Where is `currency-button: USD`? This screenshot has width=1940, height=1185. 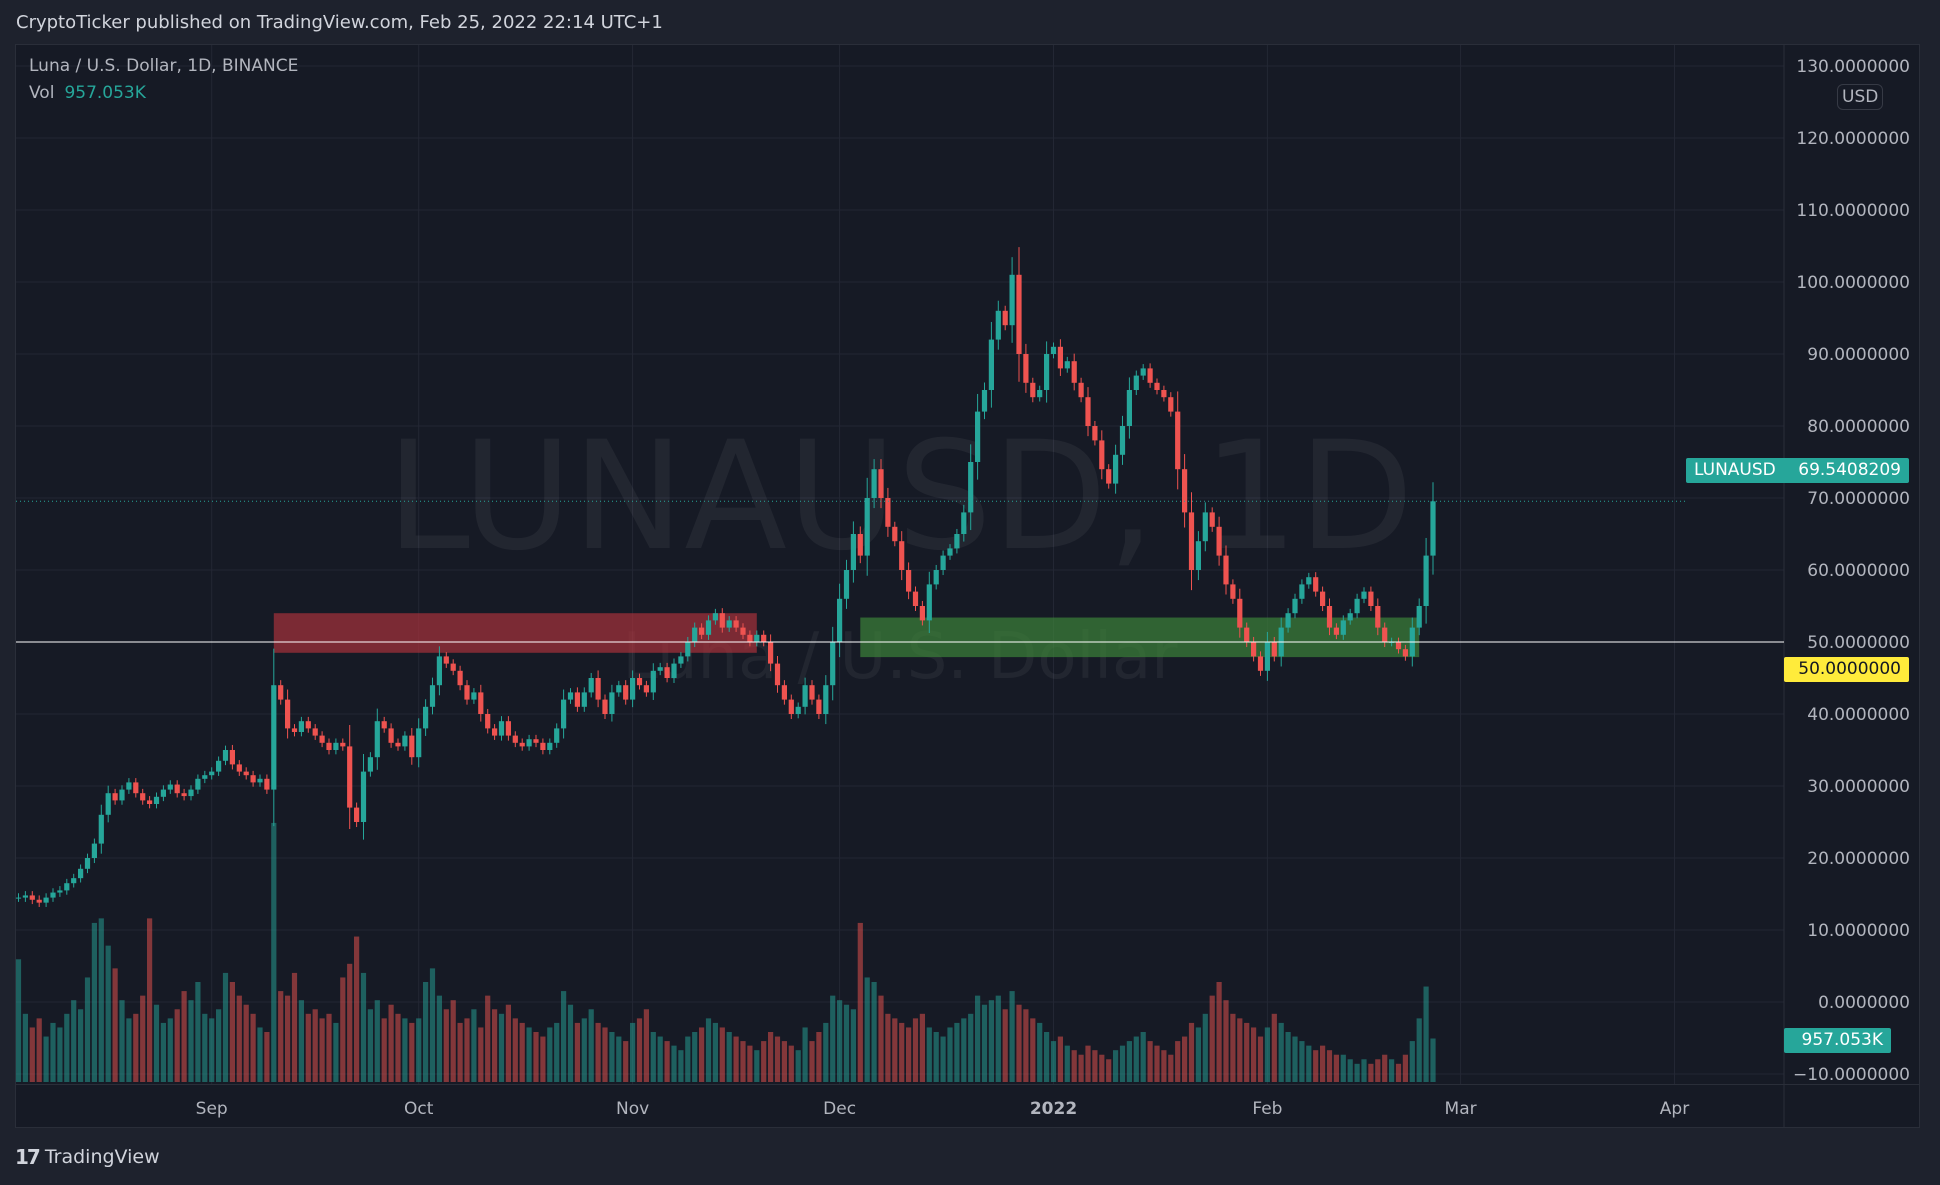
currency-button: USD is located at coordinates (1860, 97).